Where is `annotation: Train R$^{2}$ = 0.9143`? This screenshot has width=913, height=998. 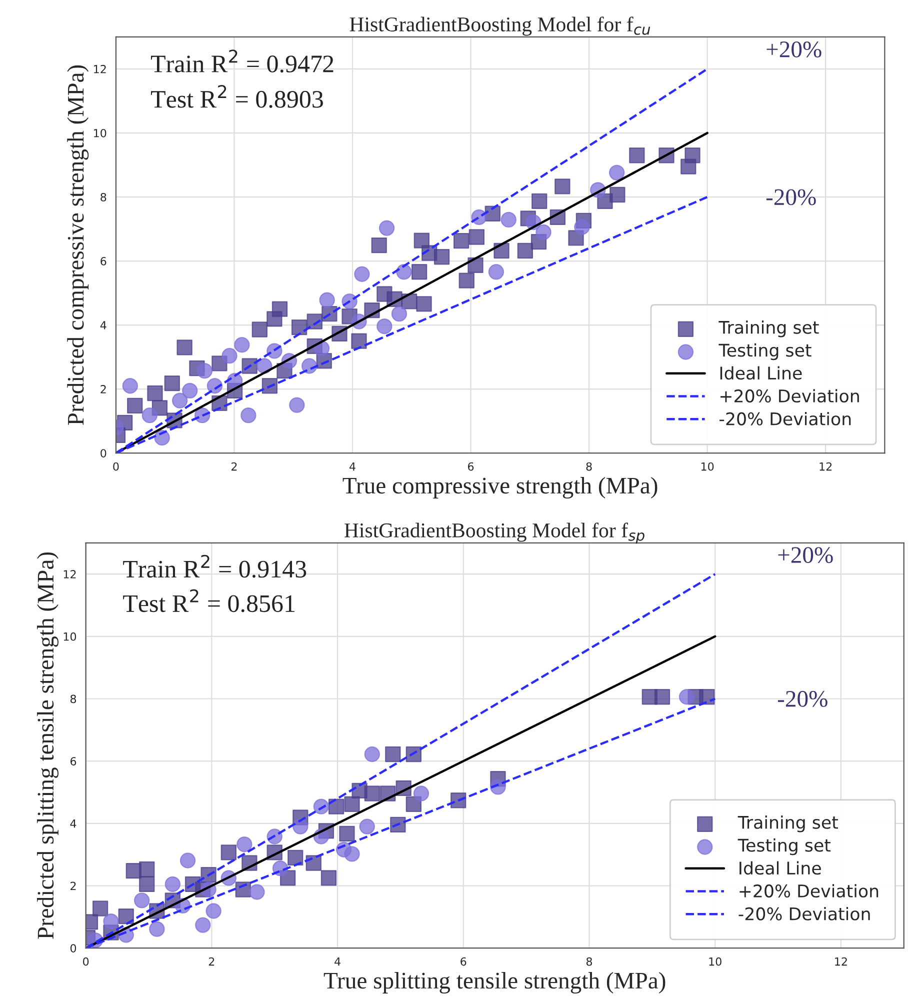
annotation: Train R$^{2}$ = 0.9143 is located at coordinates (214, 566).